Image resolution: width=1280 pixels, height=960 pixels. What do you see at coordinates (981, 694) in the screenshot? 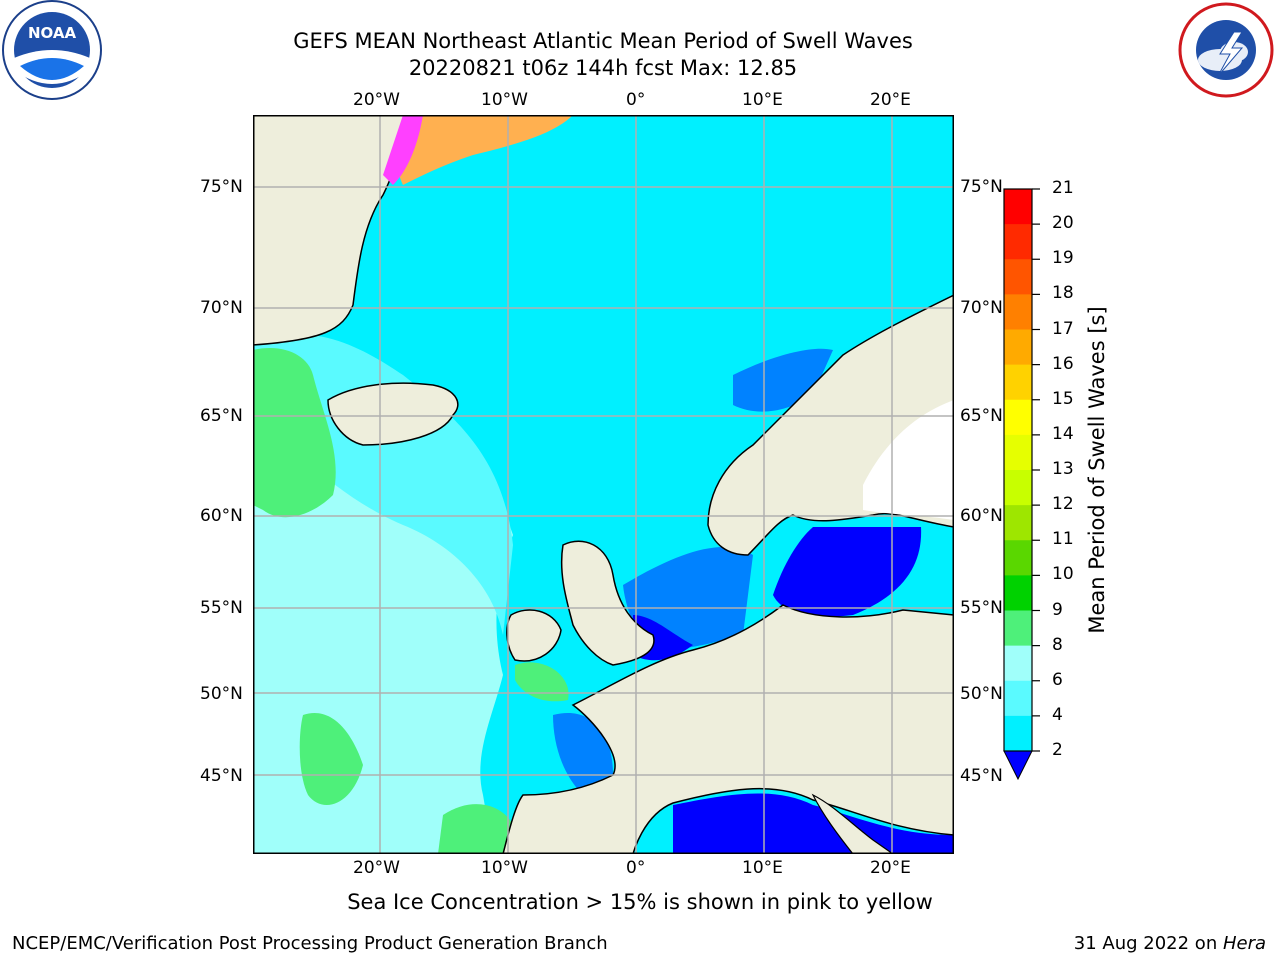
I see `lat-label-right-50n: 50°N` at bounding box center [981, 694].